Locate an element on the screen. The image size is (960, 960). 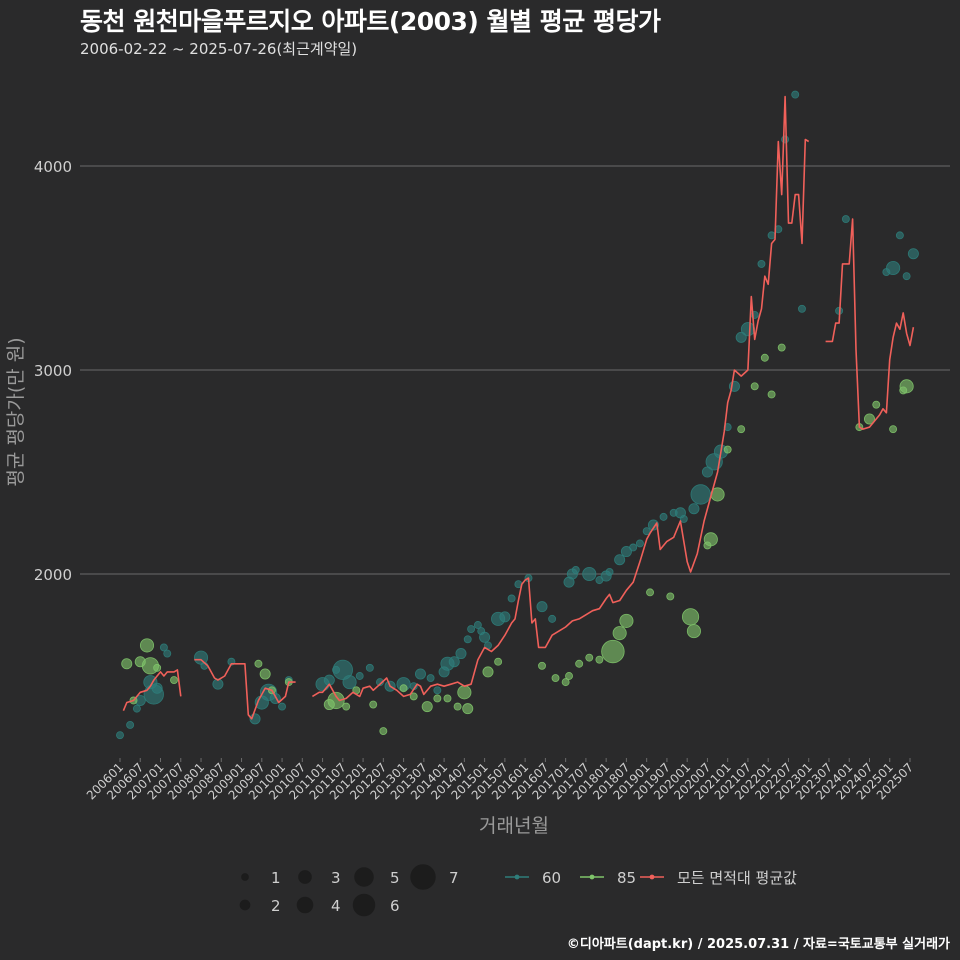
y-tick-label: 2000 is located at coordinates (53, 575).